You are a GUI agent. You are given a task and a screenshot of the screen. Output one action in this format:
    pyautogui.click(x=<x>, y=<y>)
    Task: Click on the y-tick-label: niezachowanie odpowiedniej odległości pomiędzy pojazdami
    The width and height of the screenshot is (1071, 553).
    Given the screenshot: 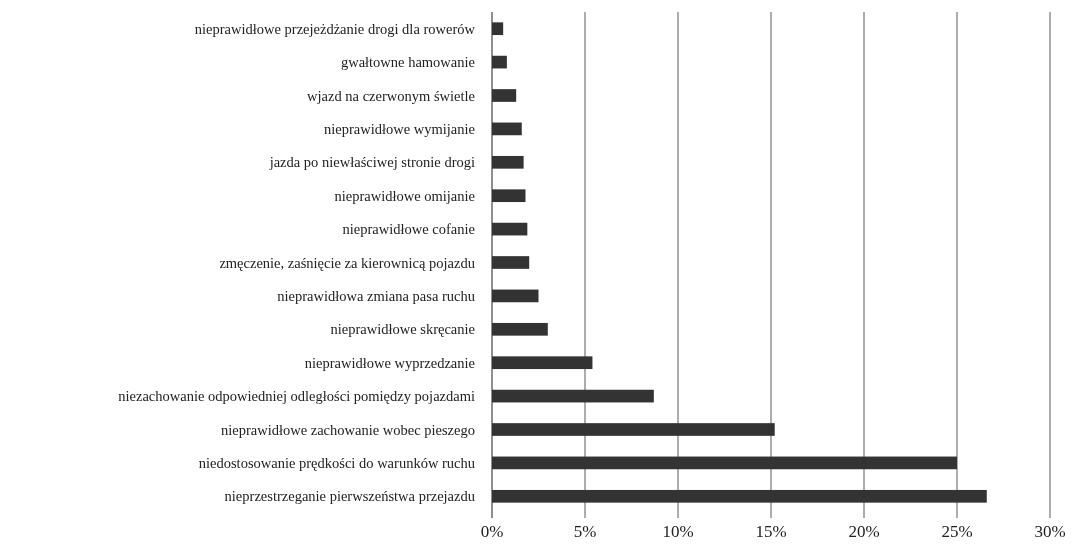 What is the action you would take?
    pyautogui.click(x=296, y=396)
    